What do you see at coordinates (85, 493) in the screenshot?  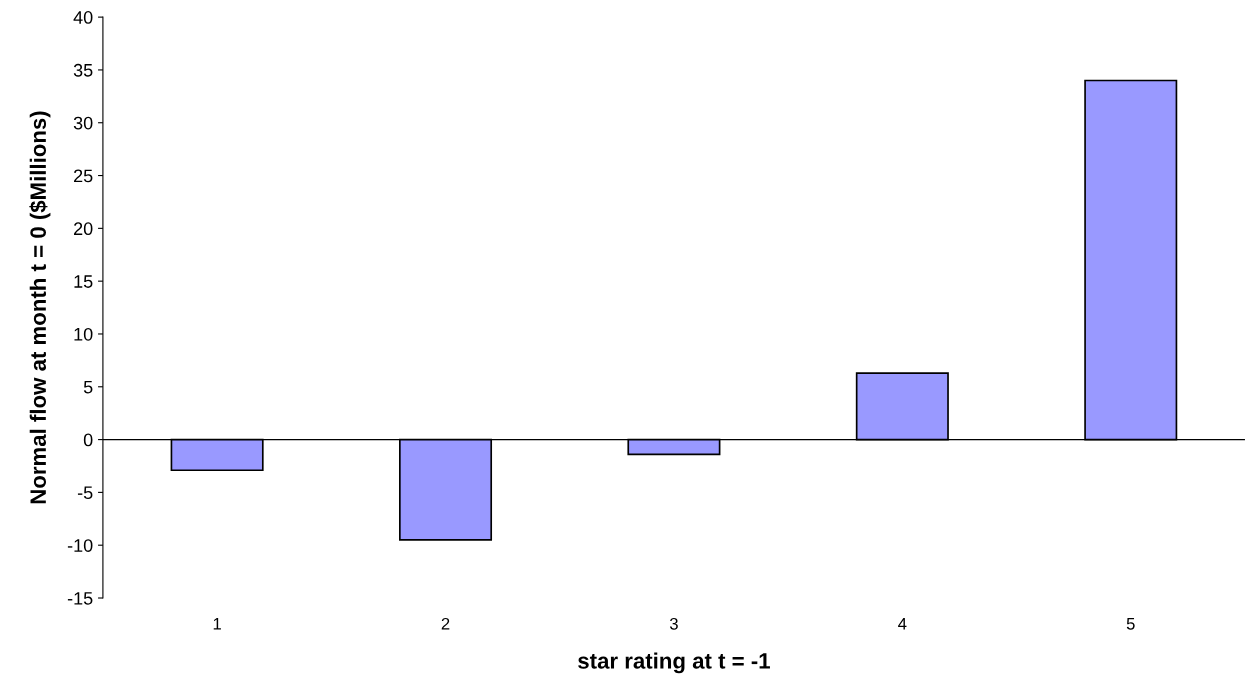 I see `y-tick-label: -5` at bounding box center [85, 493].